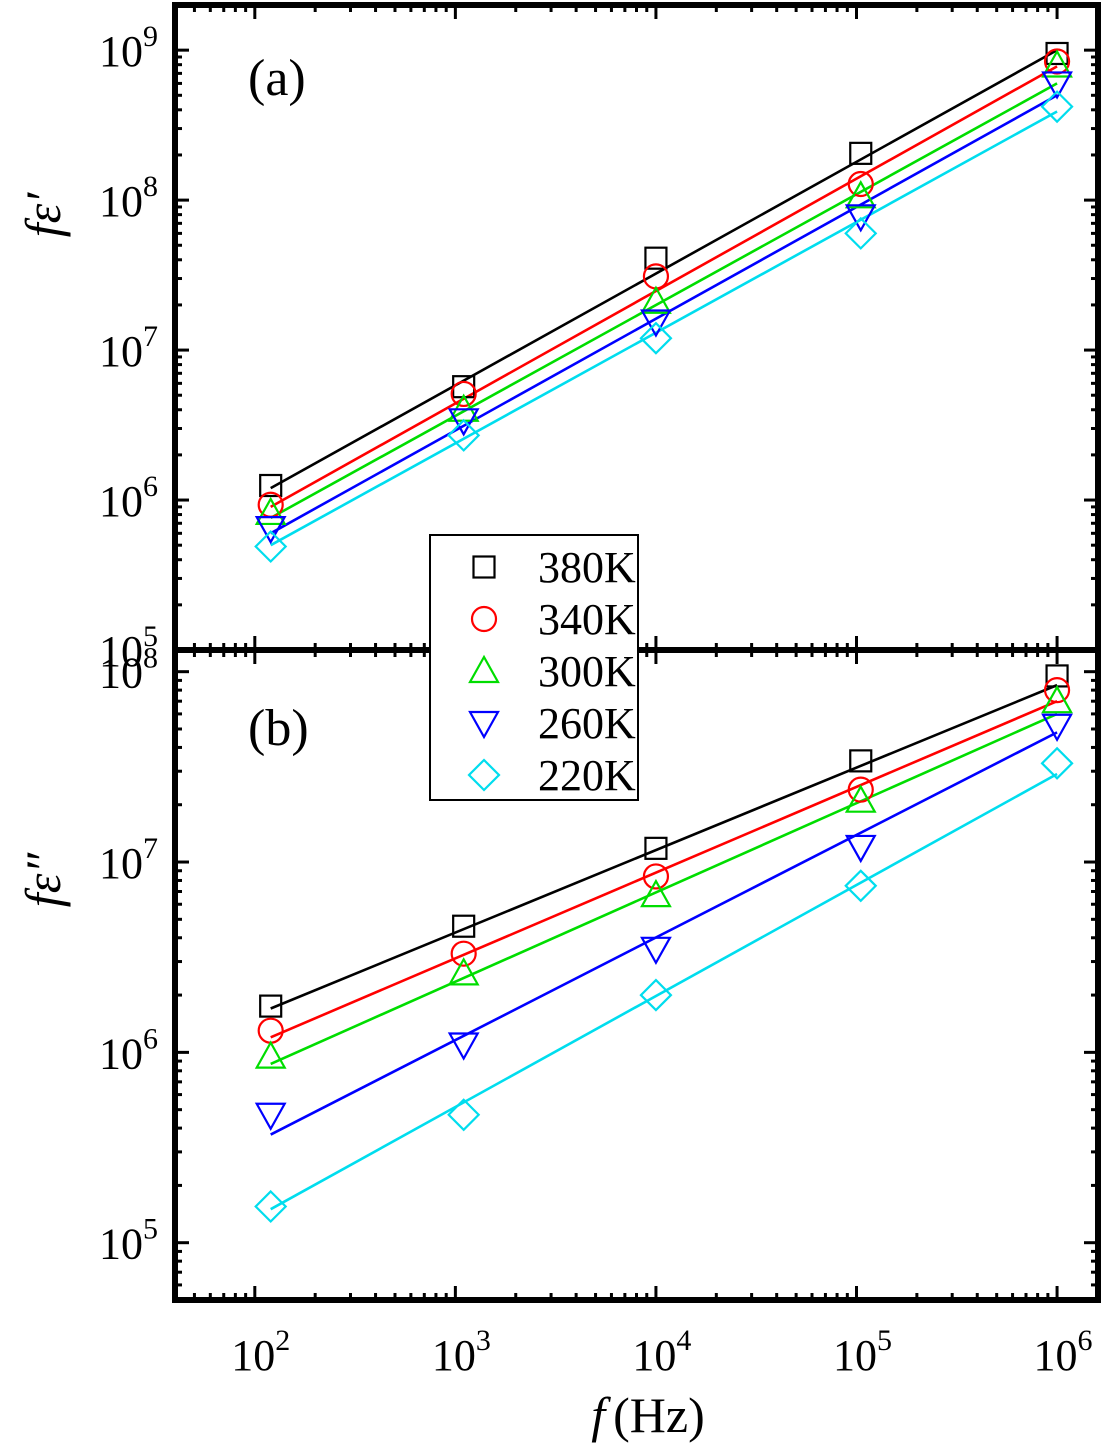 This screenshot has width=1102, height=1452. Describe the element at coordinates (43, 215) in the screenshot. I see `y-axis-label-a: fε′` at that location.